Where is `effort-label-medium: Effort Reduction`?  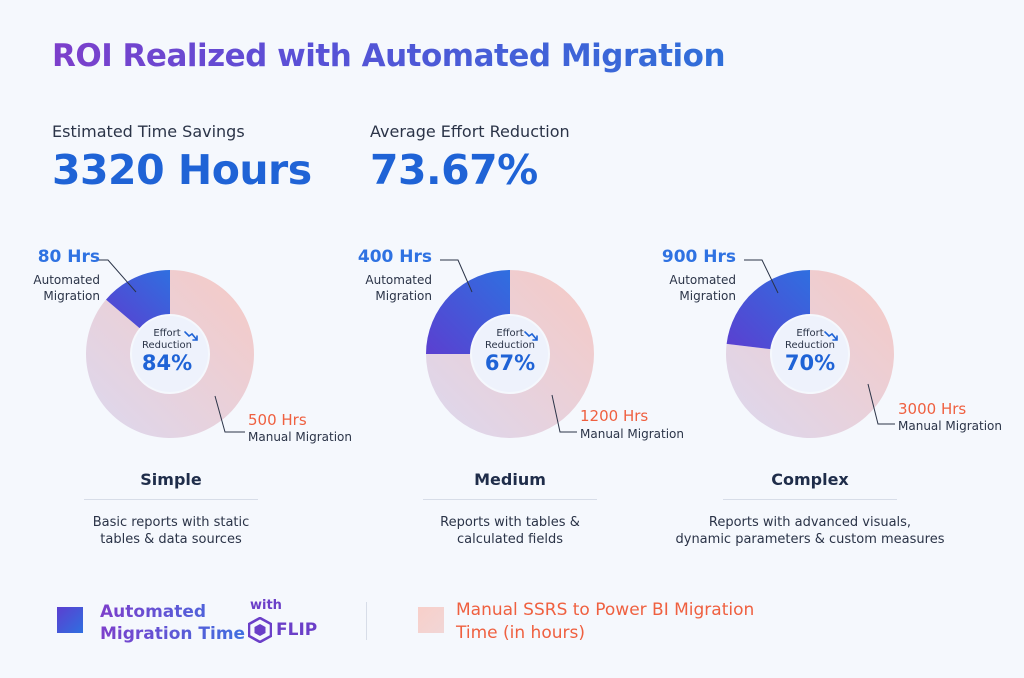 effort-label-medium: Effort Reduction is located at coordinates (510, 339).